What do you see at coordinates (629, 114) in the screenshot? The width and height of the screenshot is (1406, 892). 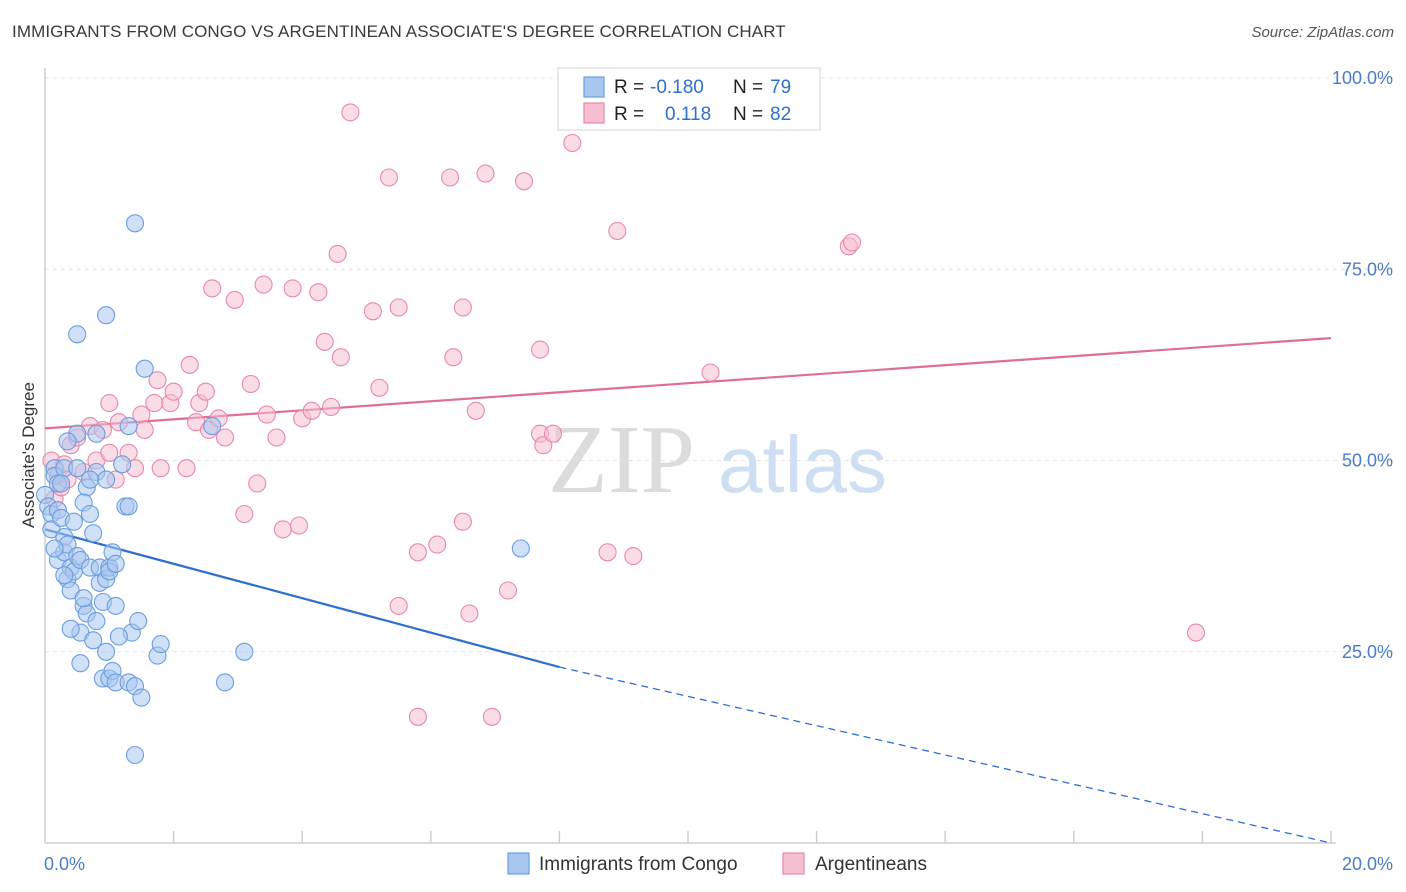 I see `legend-r-label-pink: R =` at bounding box center [629, 114].